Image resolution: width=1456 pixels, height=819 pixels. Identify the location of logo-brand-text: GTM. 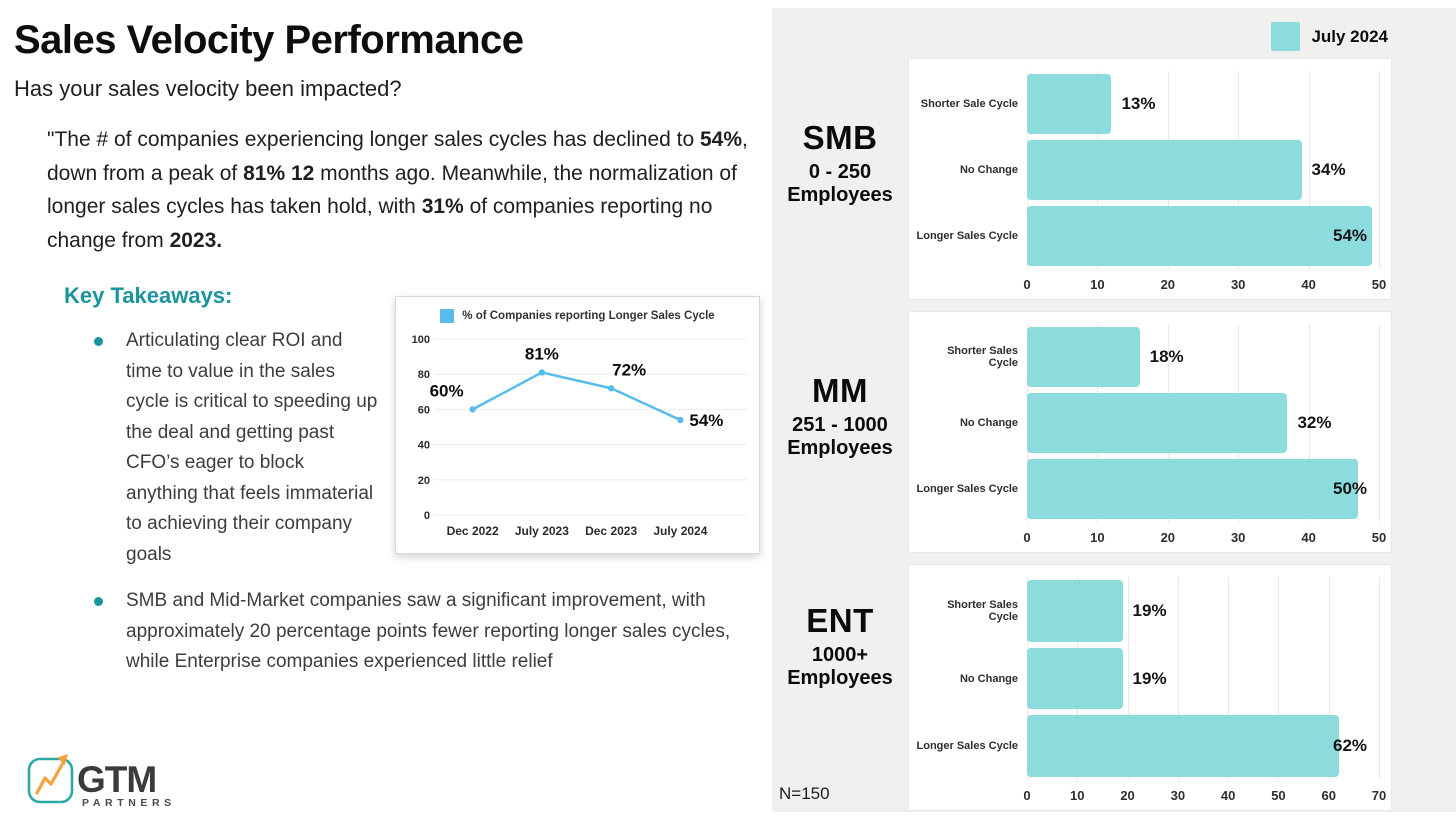
(116, 779).